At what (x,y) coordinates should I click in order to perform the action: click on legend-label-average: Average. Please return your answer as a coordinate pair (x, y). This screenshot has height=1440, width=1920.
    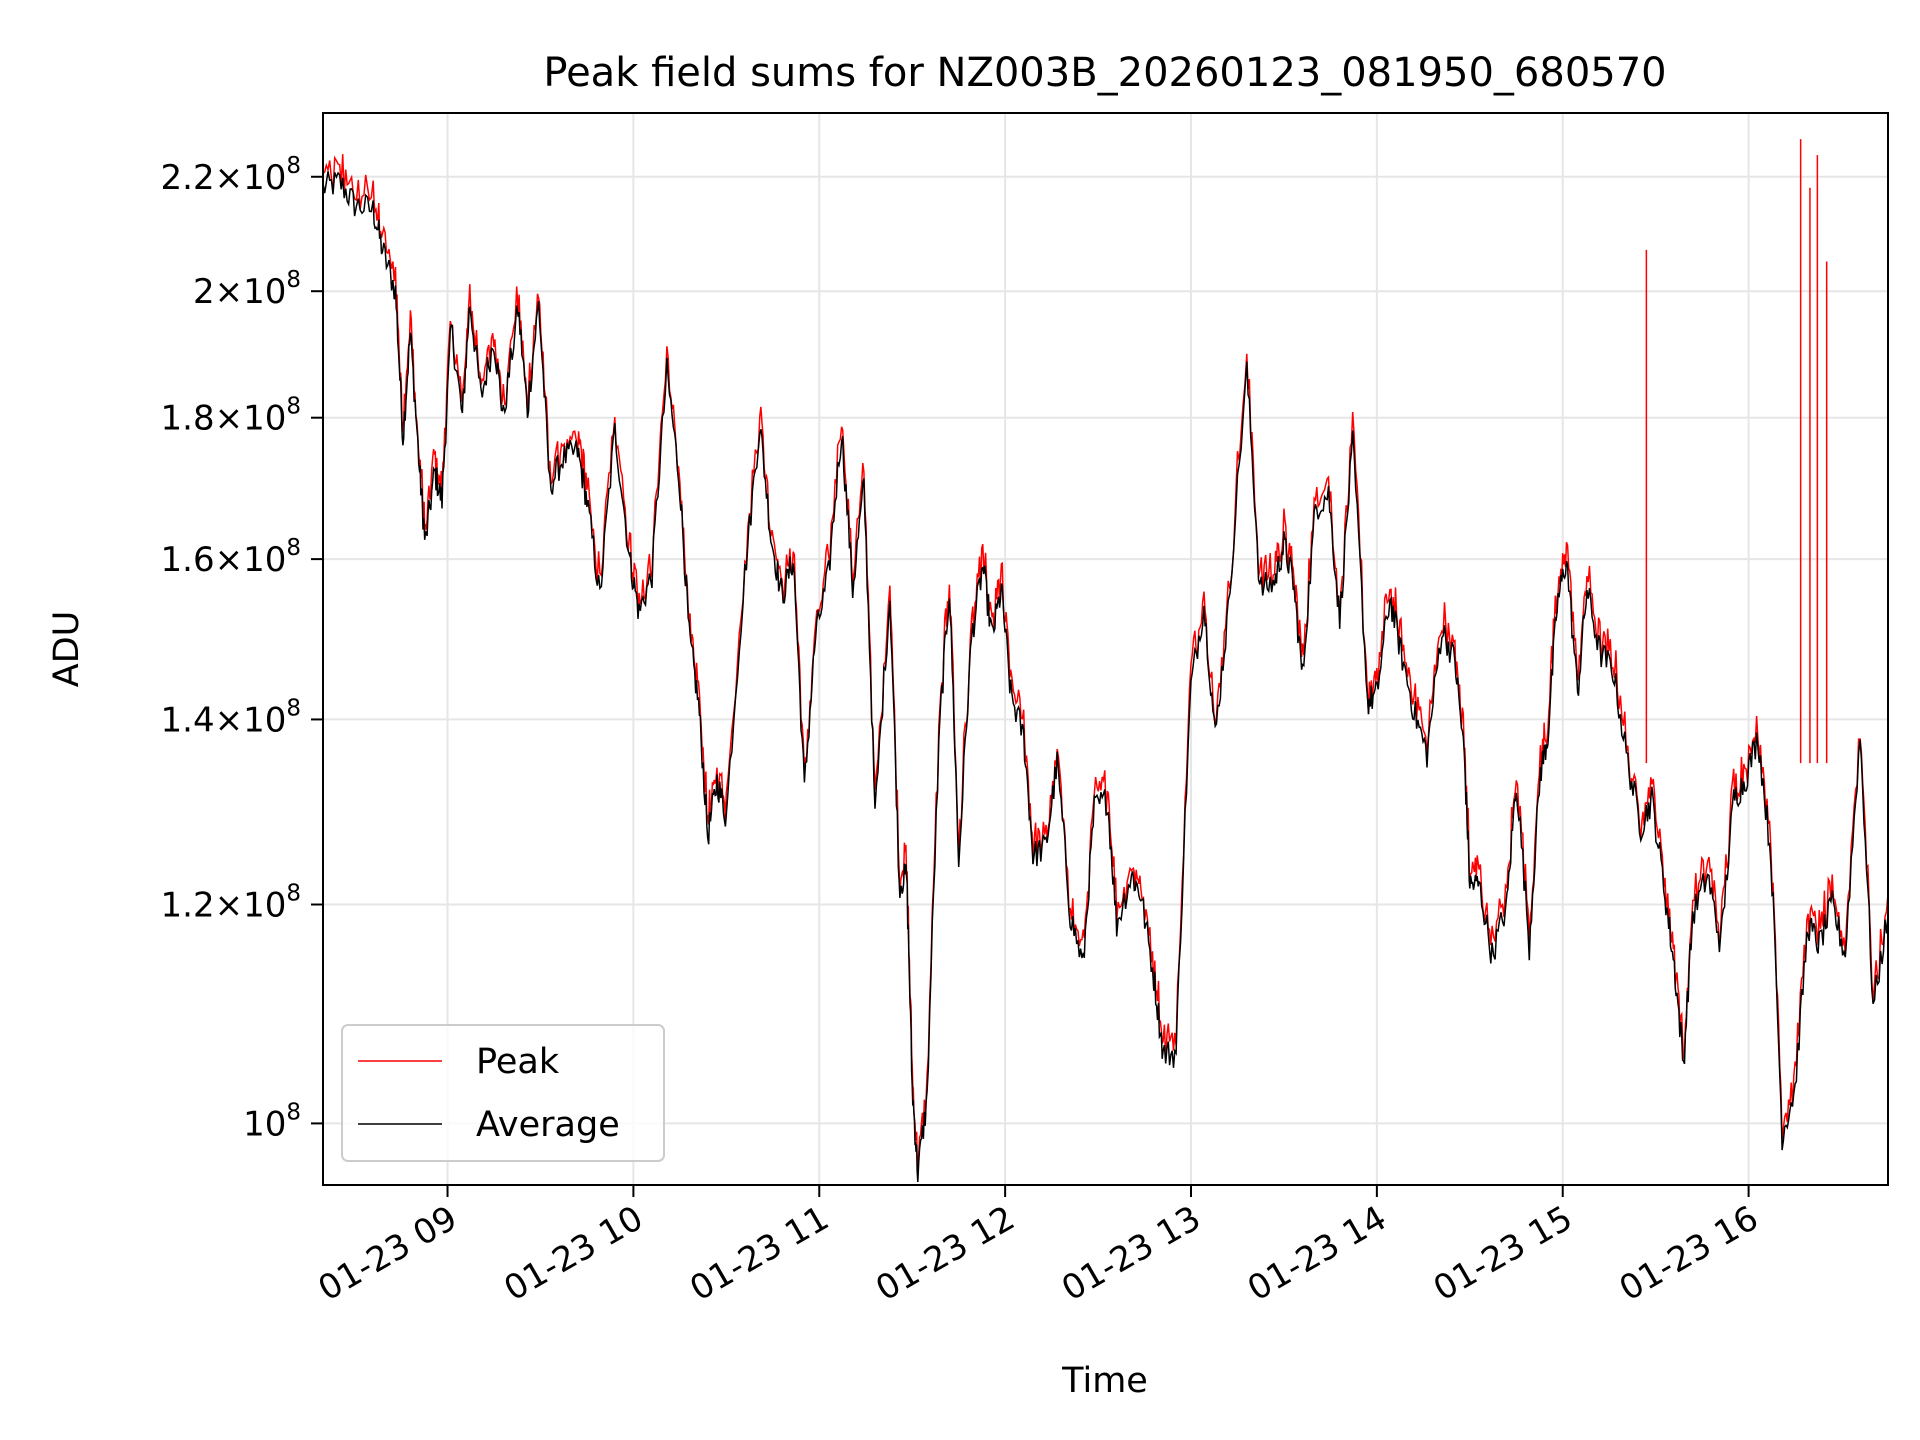
    Looking at the image, I should click on (548, 1125).